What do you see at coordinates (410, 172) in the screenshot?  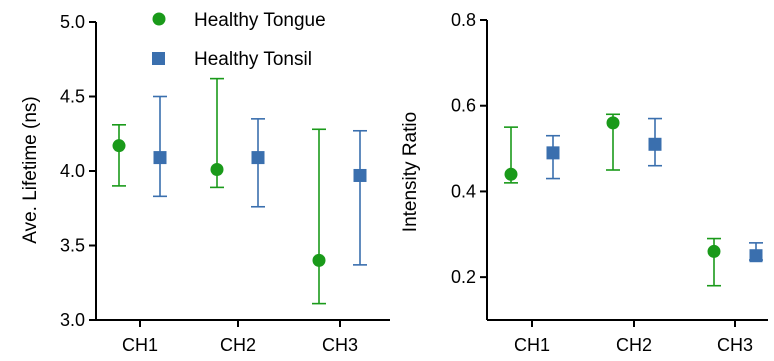 I see `y-axis-title-intensity: Intensity Ratio` at bounding box center [410, 172].